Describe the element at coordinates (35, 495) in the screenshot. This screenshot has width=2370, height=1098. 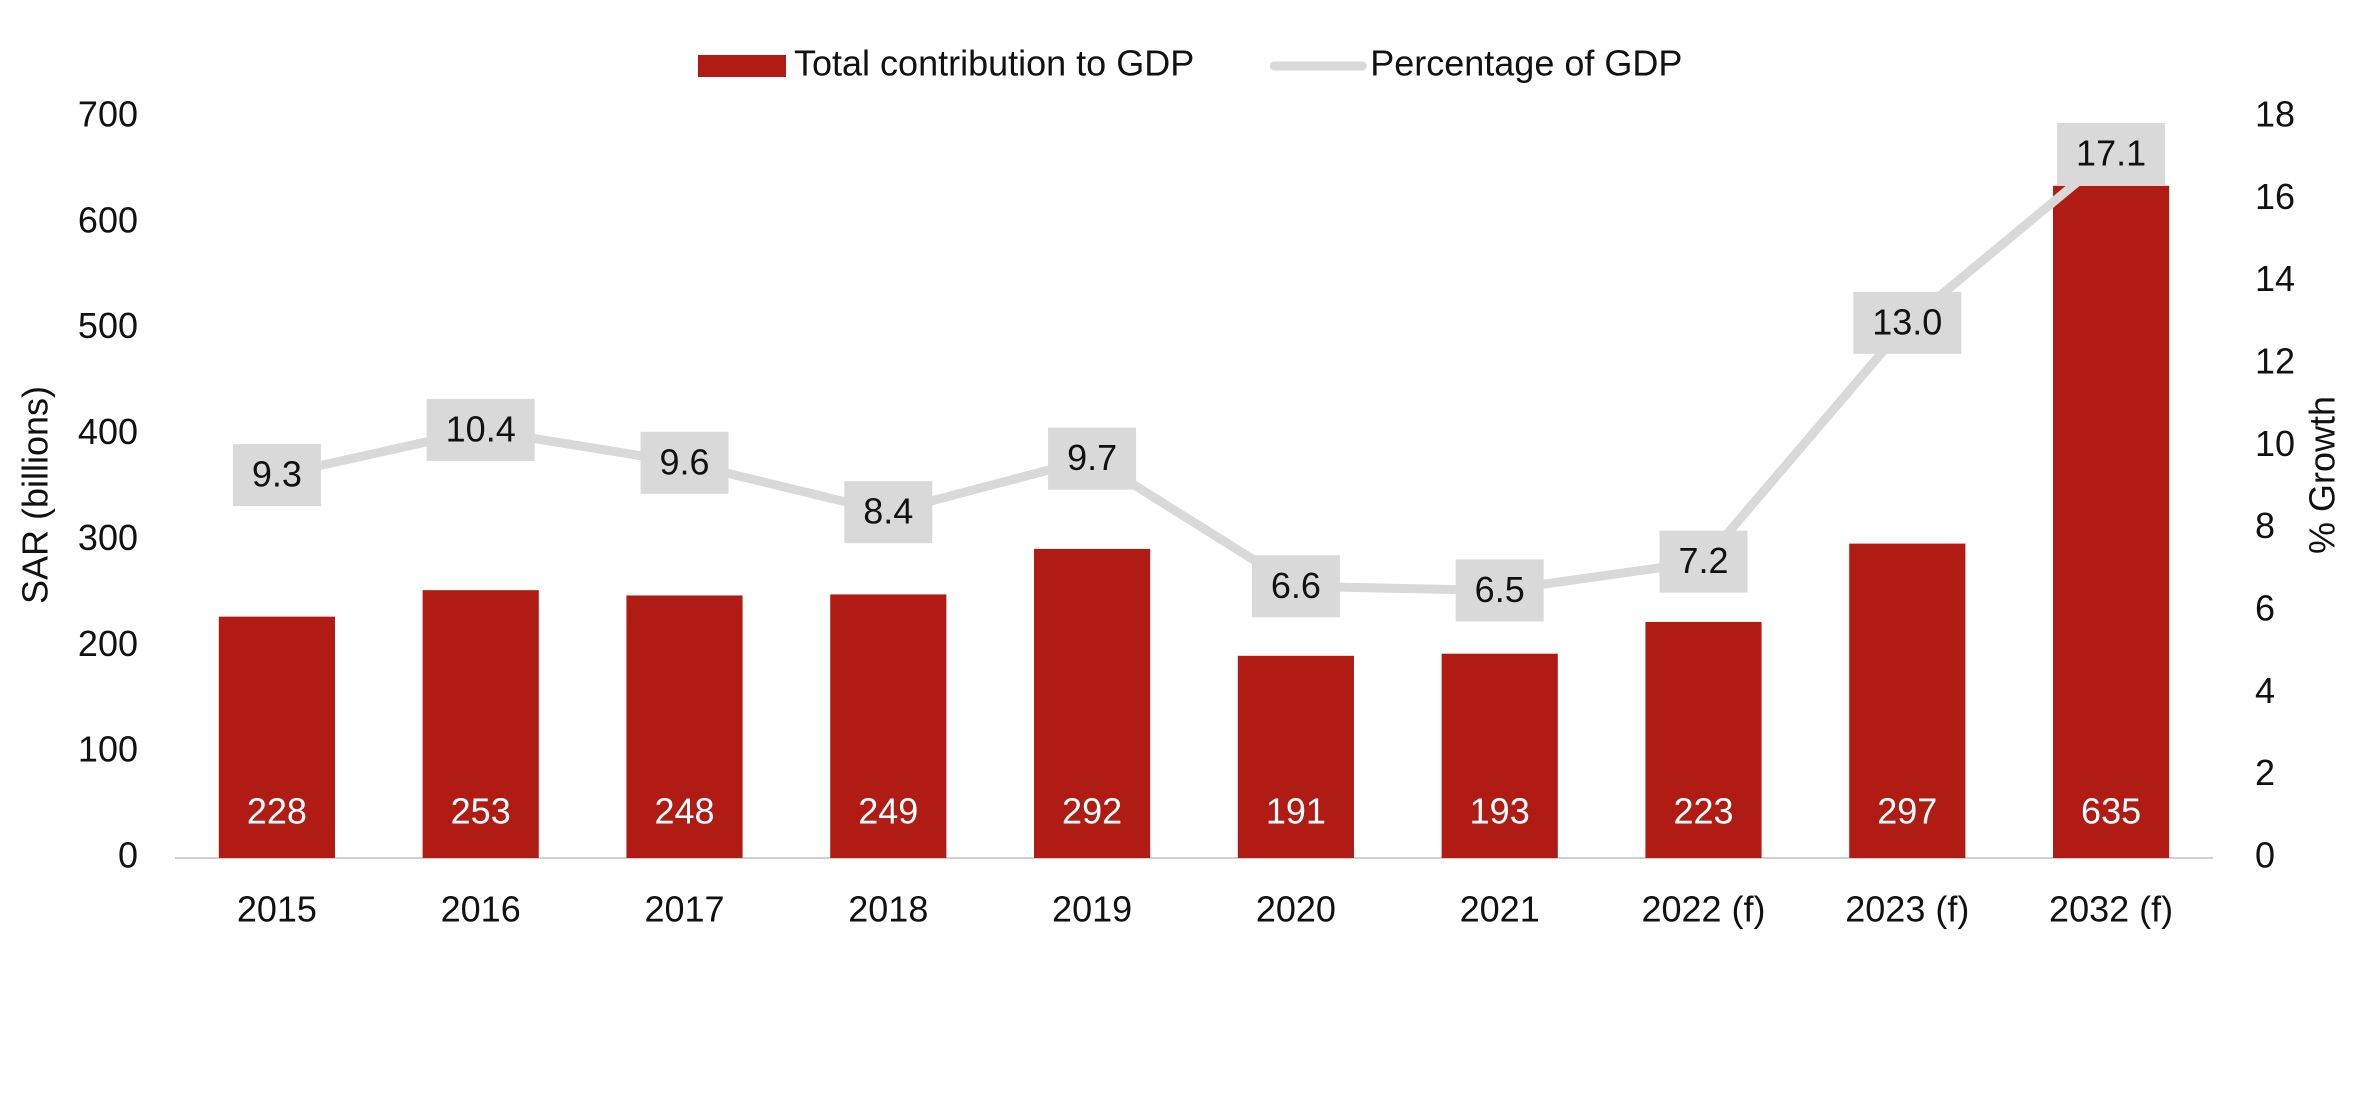
I see `y-axis-title: SAR (billions)` at that location.